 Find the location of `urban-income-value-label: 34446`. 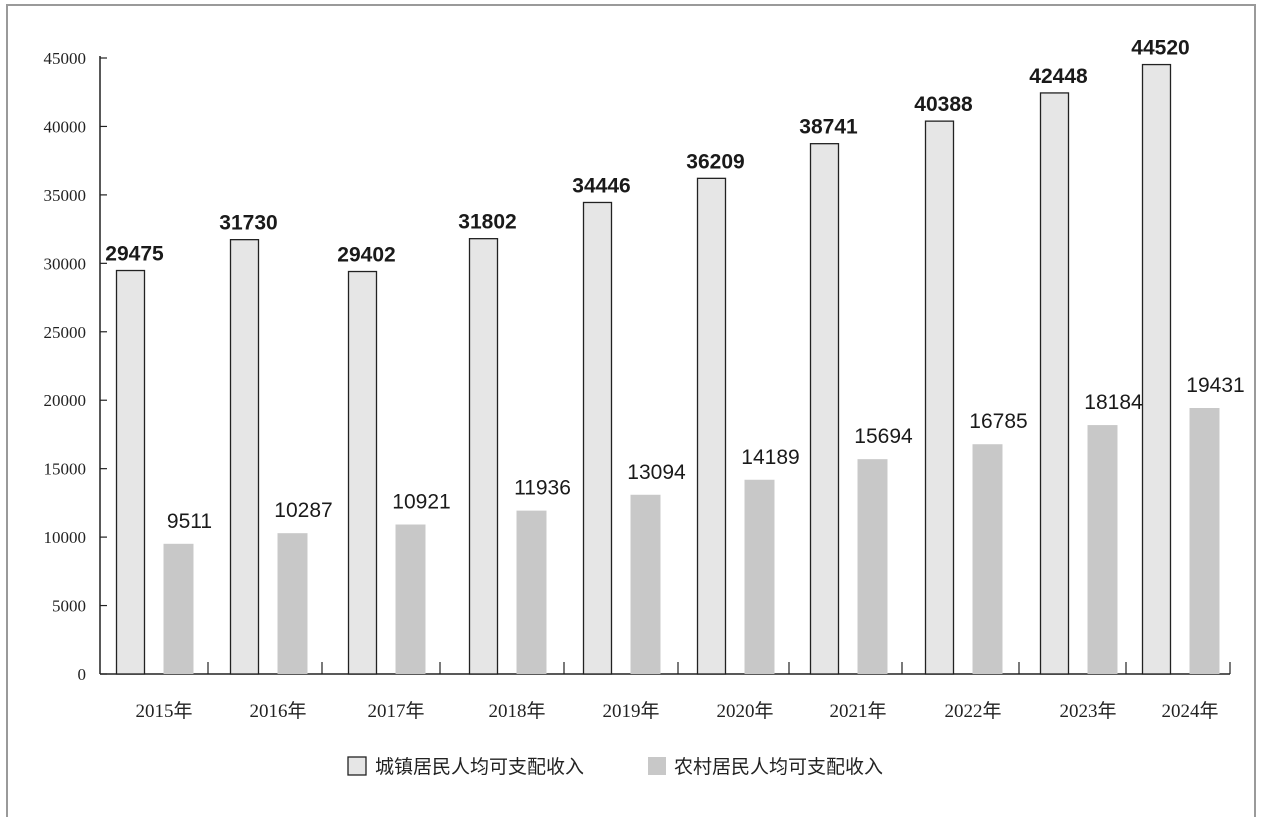

urban-income-value-label: 34446 is located at coordinates (601, 185).